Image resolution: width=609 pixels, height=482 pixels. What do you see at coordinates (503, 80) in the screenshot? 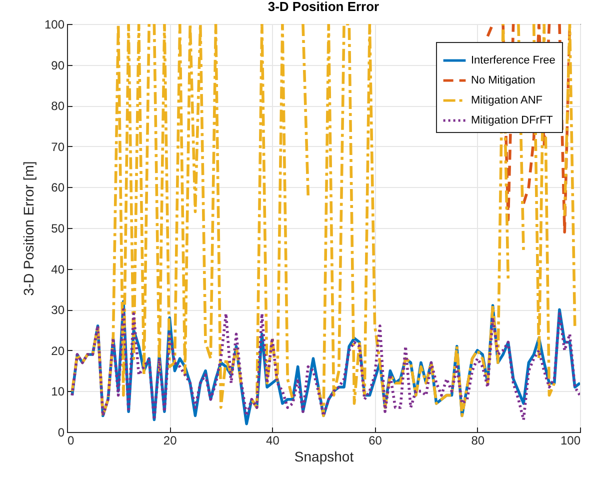
I see `legend-label: No Mitigation` at bounding box center [503, 80].